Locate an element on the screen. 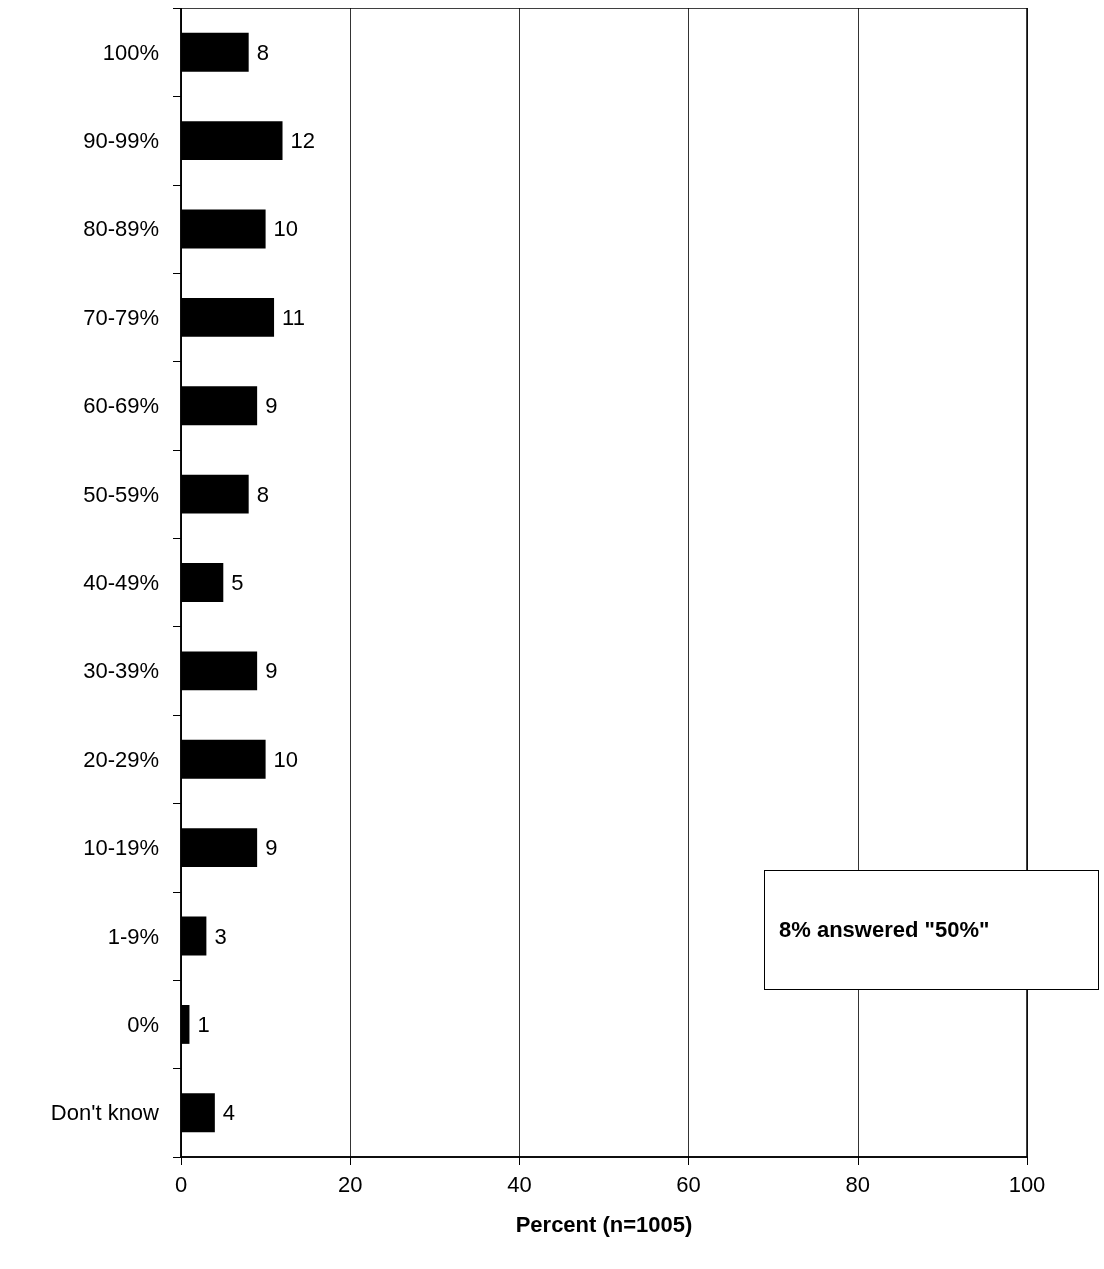  y-tick-label: 70-79% is located at coordinates (121, 317).